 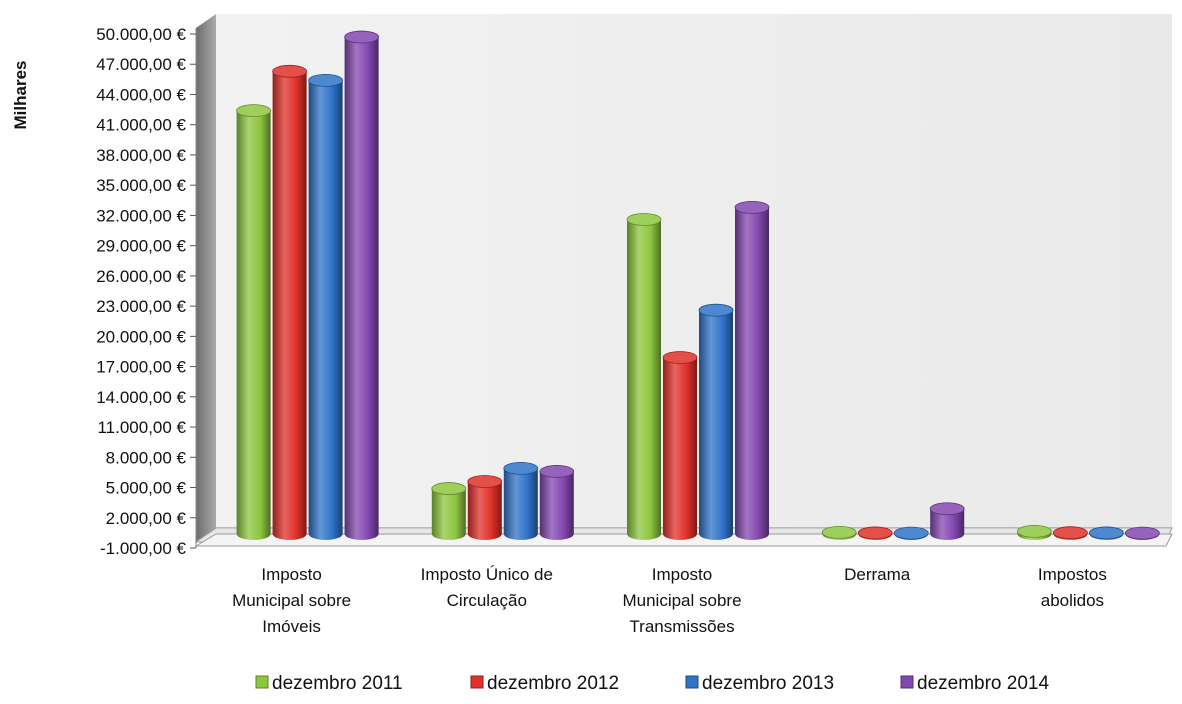 I want to click on x-tick-label: Derrama, so click(x=877, y=574).